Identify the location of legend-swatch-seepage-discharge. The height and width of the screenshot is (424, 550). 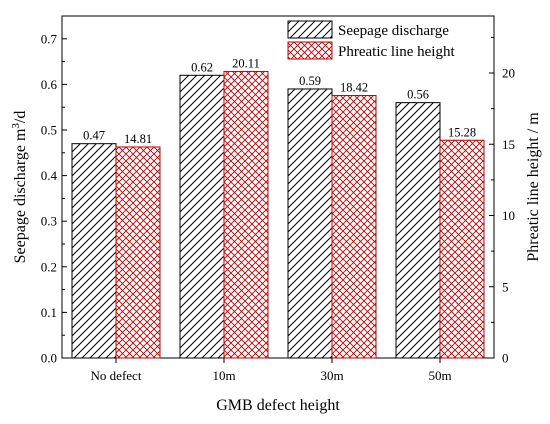
(310, 29).